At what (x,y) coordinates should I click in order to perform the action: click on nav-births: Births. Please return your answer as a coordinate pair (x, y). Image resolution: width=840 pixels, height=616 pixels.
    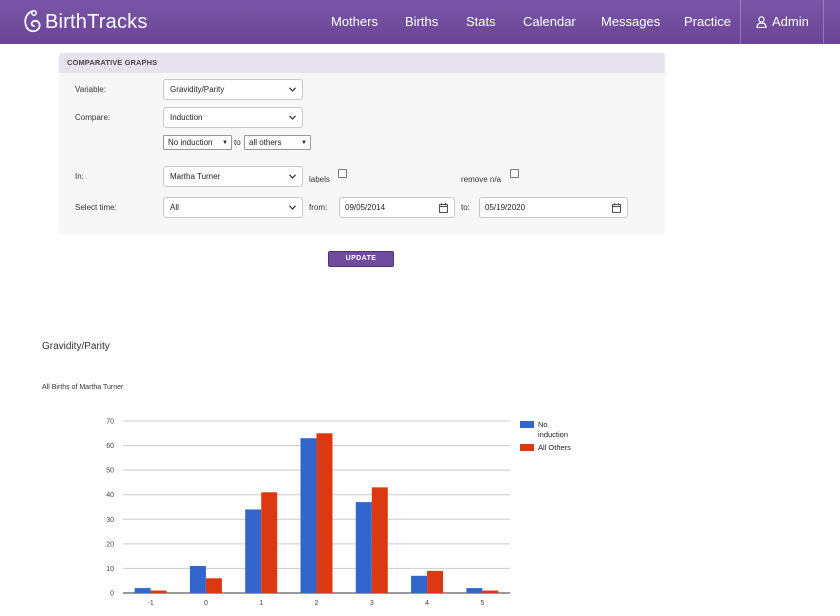
    Looking at the image, I should click on (422, 21).